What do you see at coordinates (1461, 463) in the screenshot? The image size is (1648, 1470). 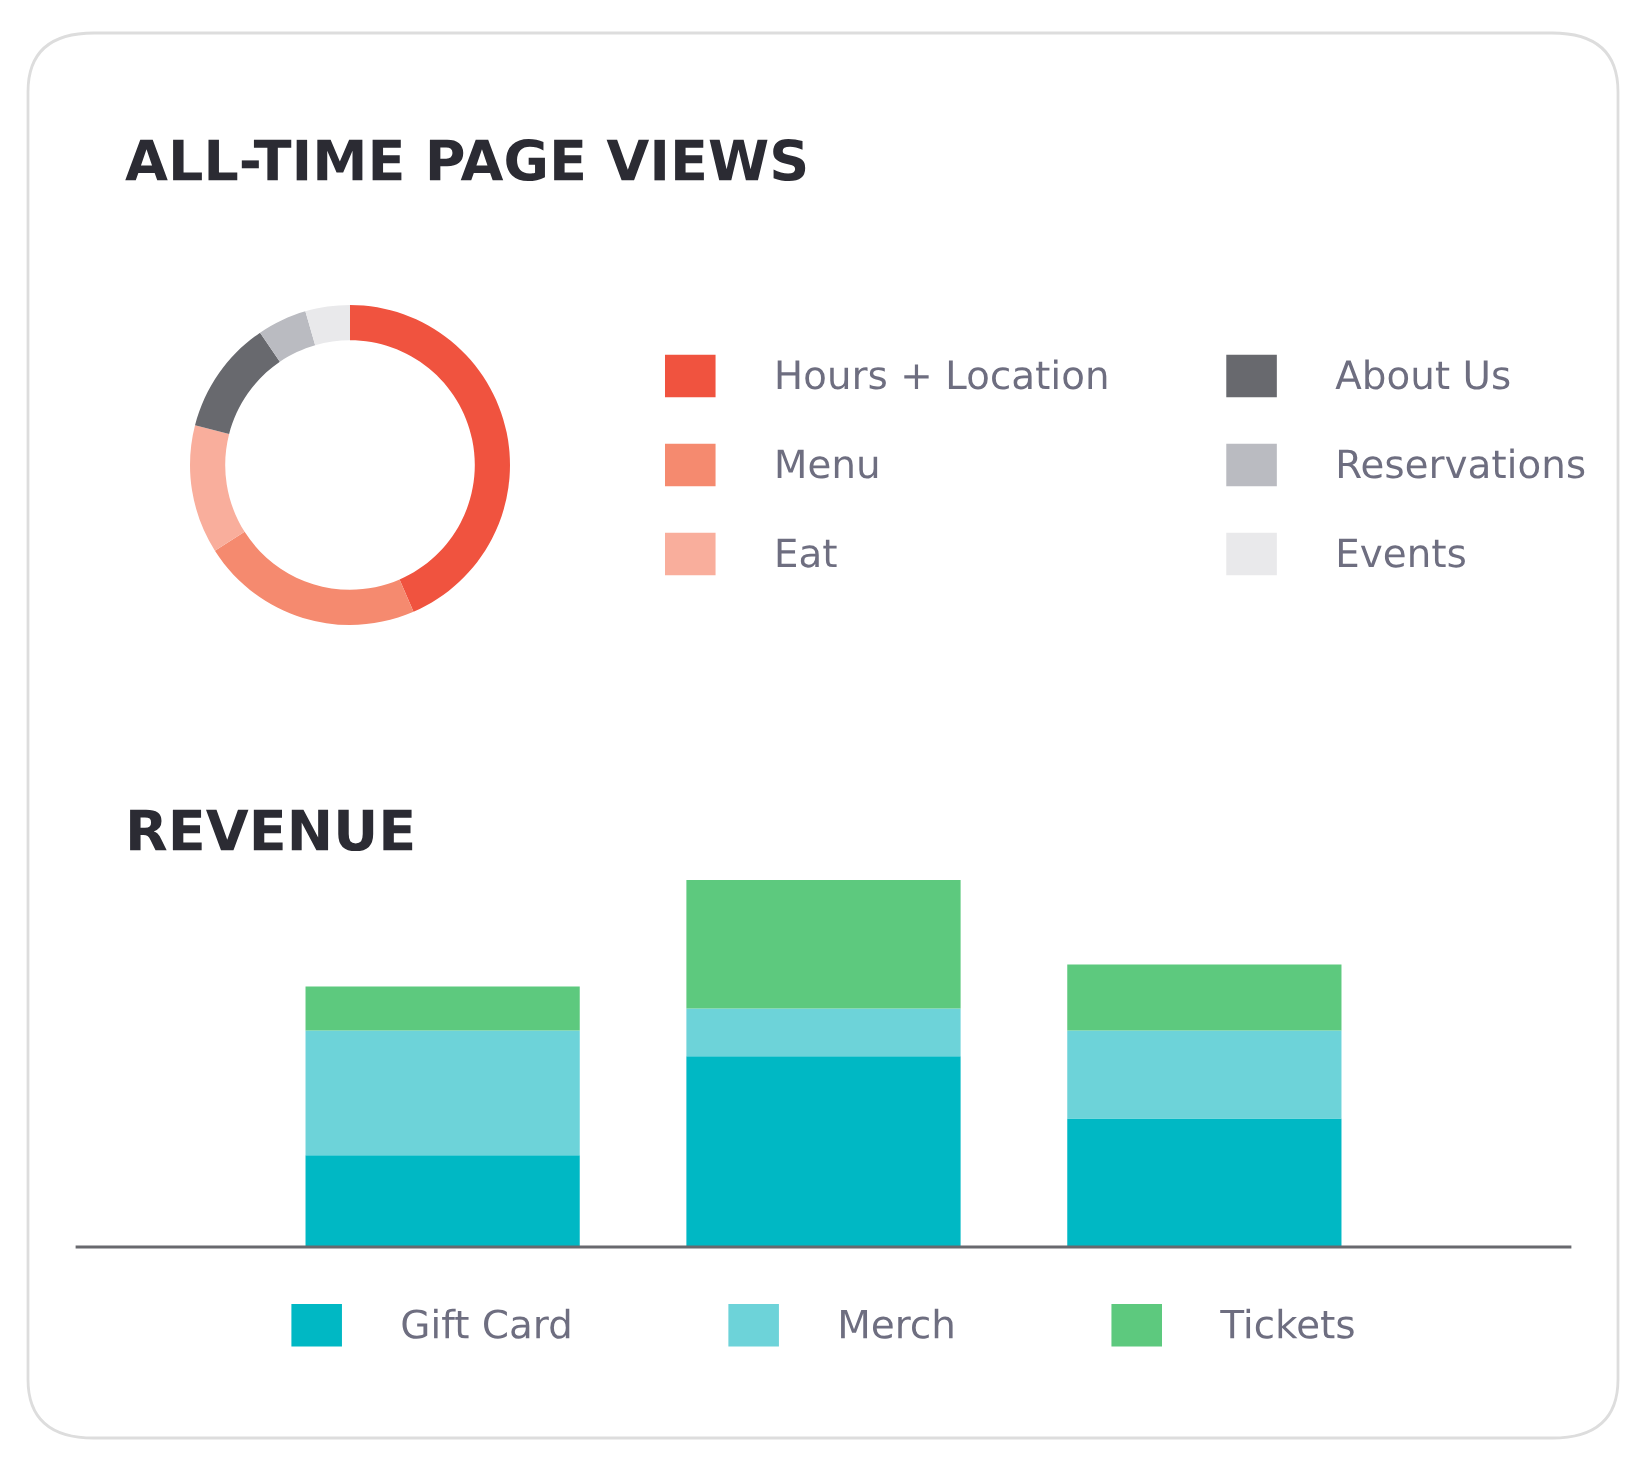 I see `legend-label: Reservations` at bounding box center [1461, 463].